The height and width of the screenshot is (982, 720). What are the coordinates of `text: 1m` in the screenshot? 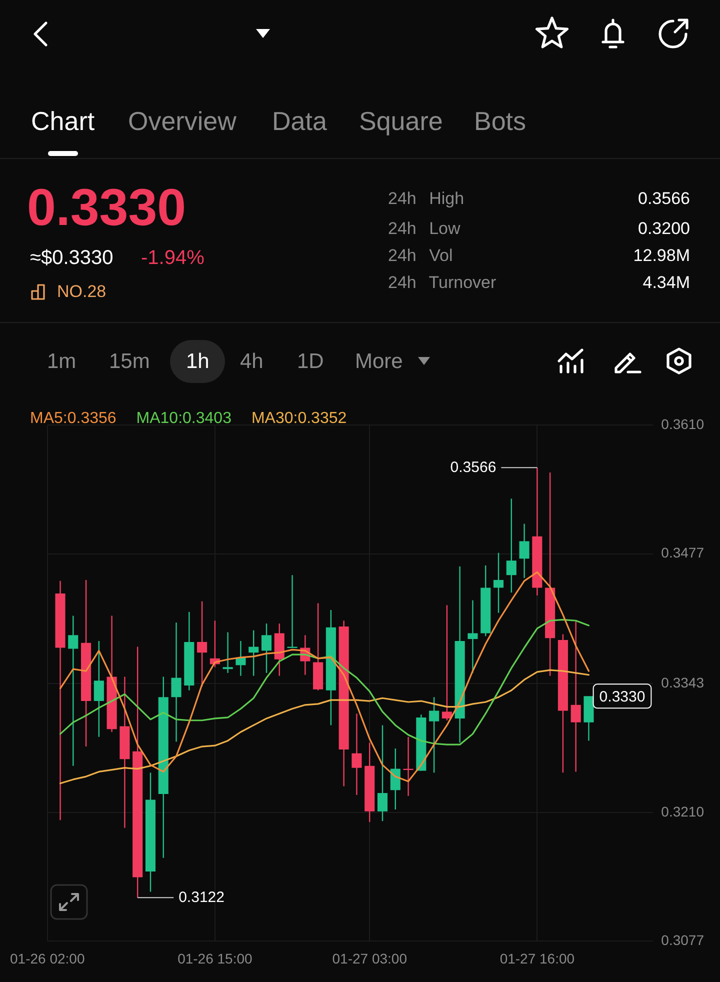 It's located at (61, 361).